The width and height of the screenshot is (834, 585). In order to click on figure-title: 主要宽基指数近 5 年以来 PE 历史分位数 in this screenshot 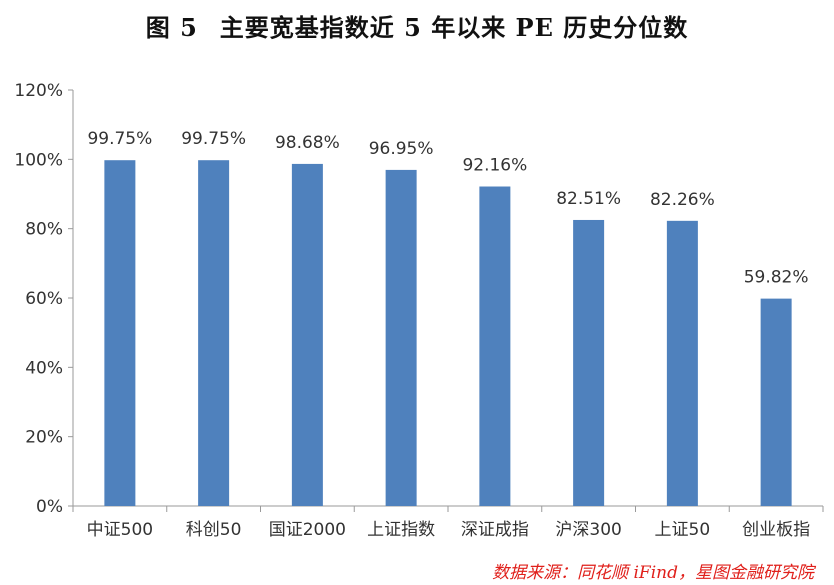, I will do `click(454, 27)`.